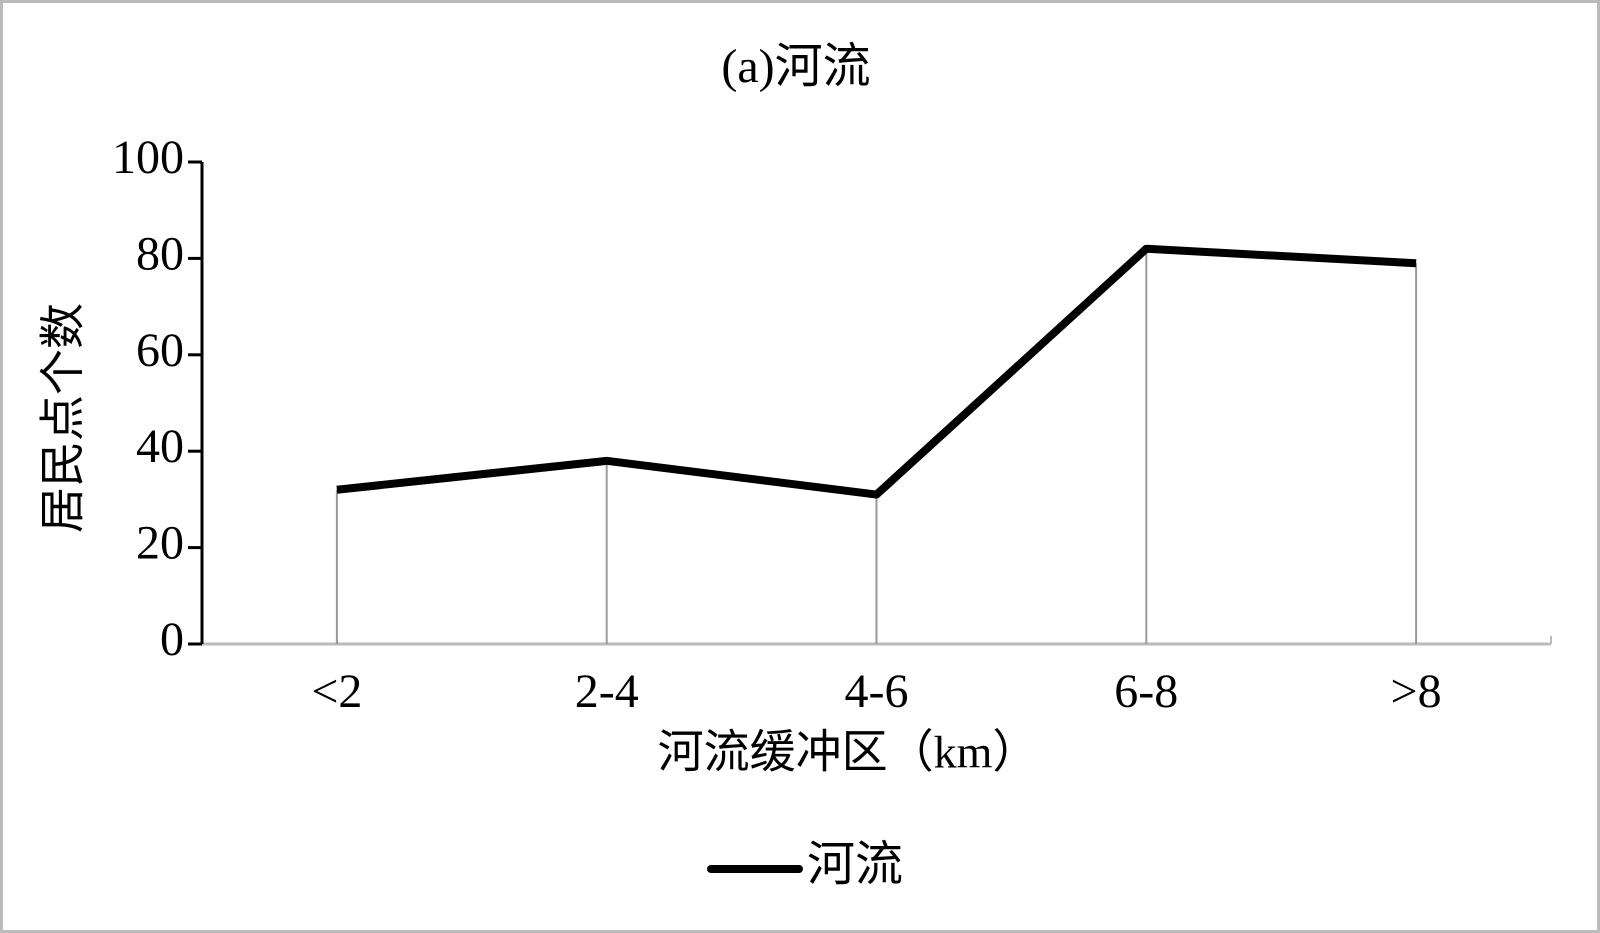 This screenshot has width=1600, height=933. What do you see at coordinates (160, 350) in the screenshot?
I see `y-tick-label: 60` at bounding box center [160, 350].